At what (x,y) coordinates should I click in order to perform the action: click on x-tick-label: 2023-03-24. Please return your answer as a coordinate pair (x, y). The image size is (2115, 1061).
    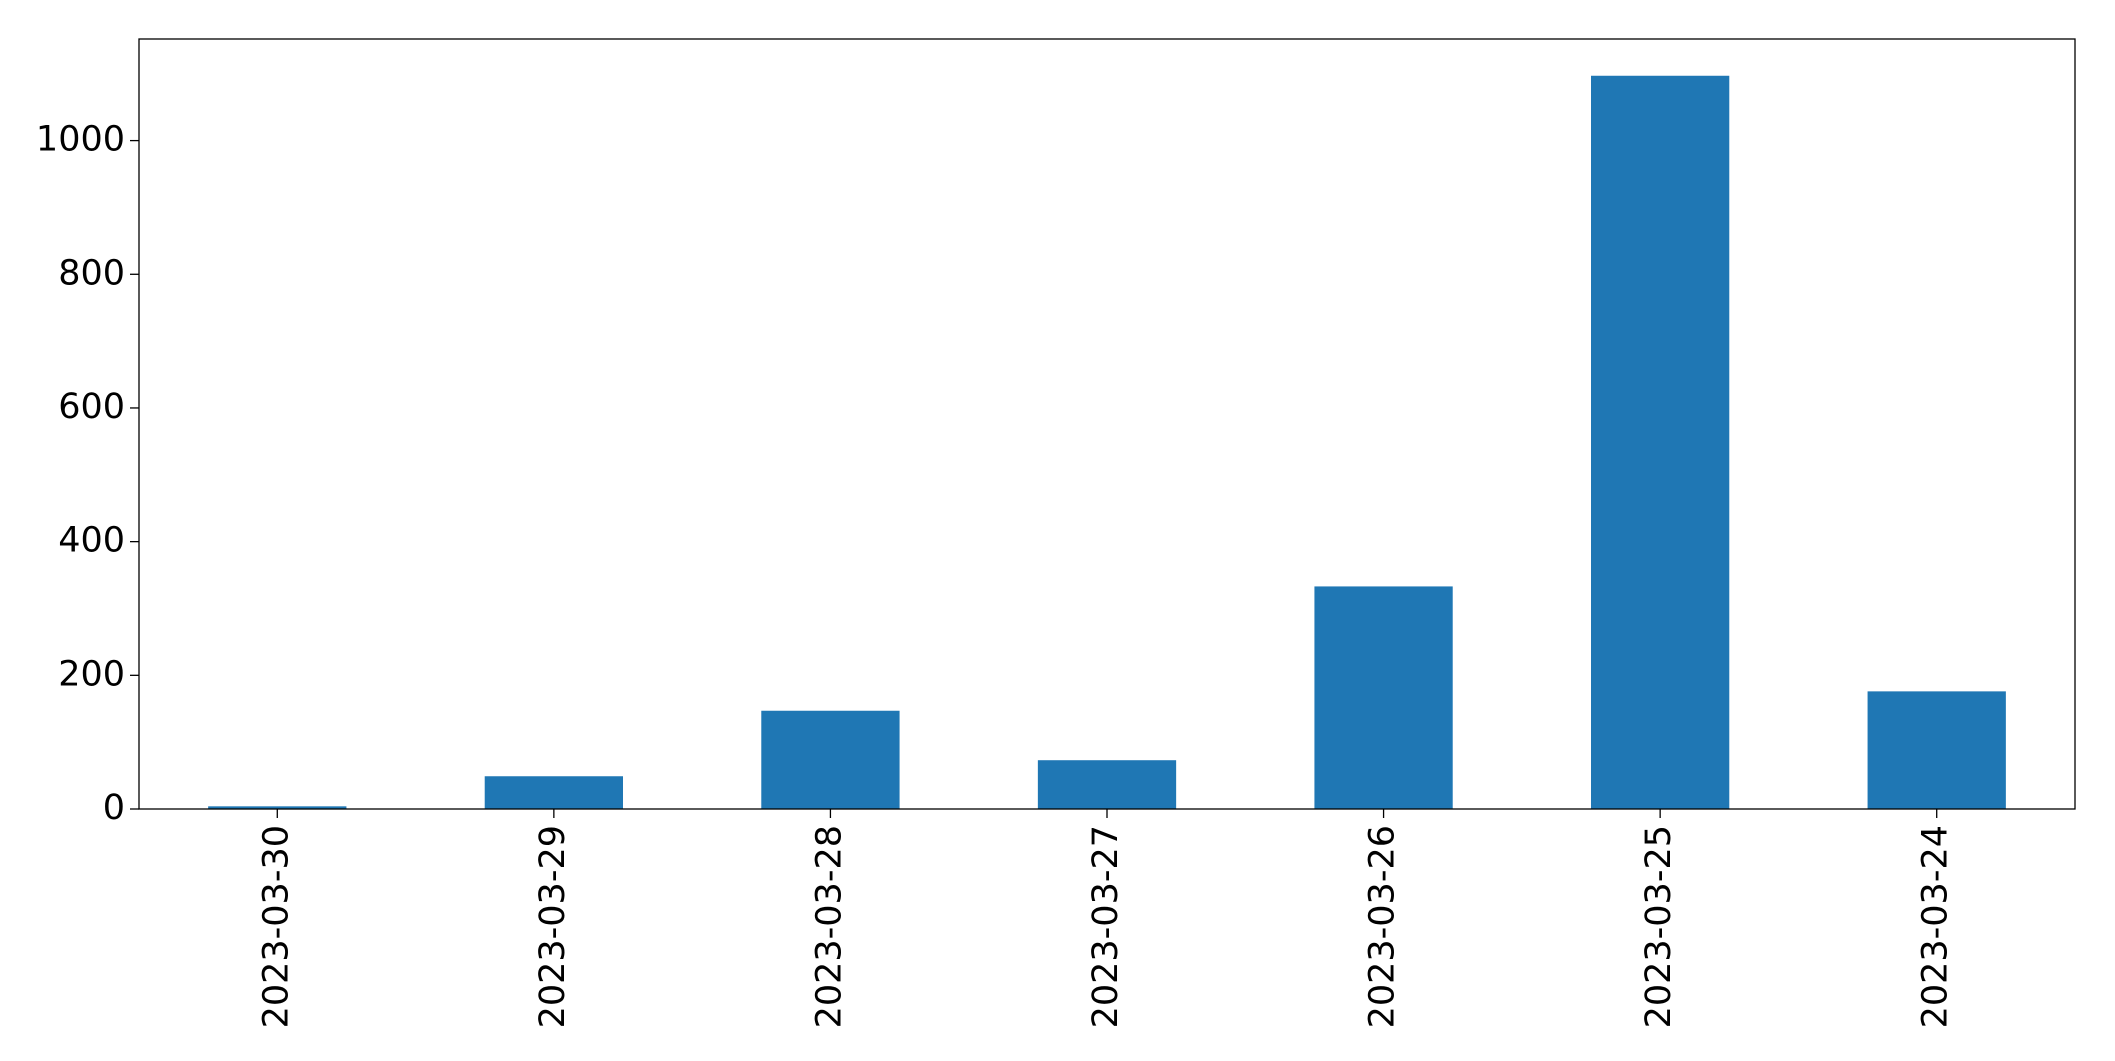
    Looking at the image, I should click on (1936, 926).